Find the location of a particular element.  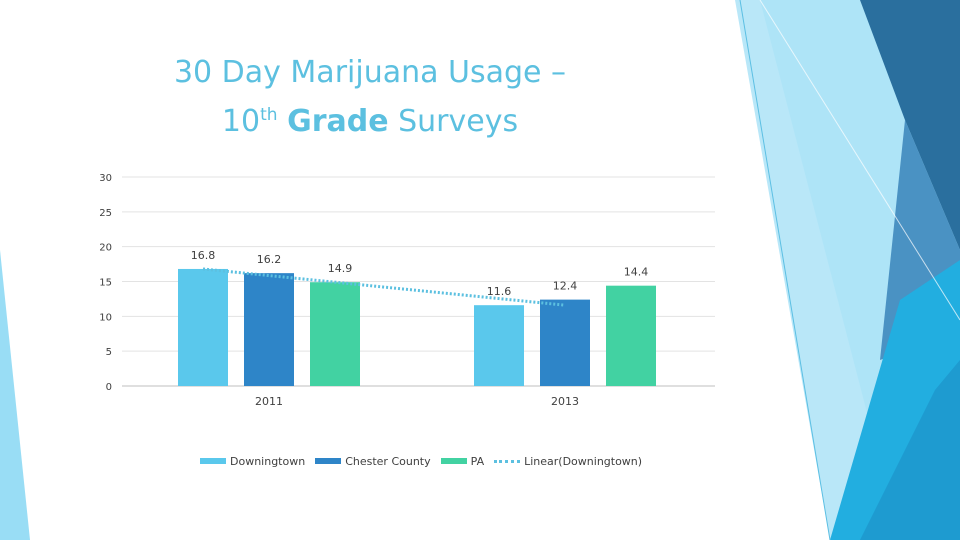

legend-label-pa: PA is located at coordinates (477, 461).